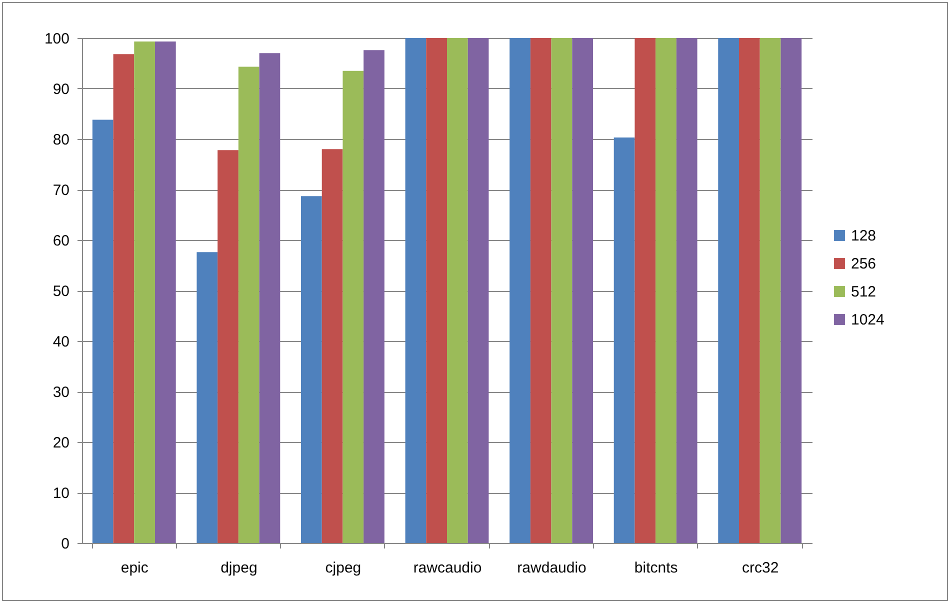 Image resolution: width=952 pixels, height=605 pixels. I want to click on y-tick-label: 50, so click(61, 291).